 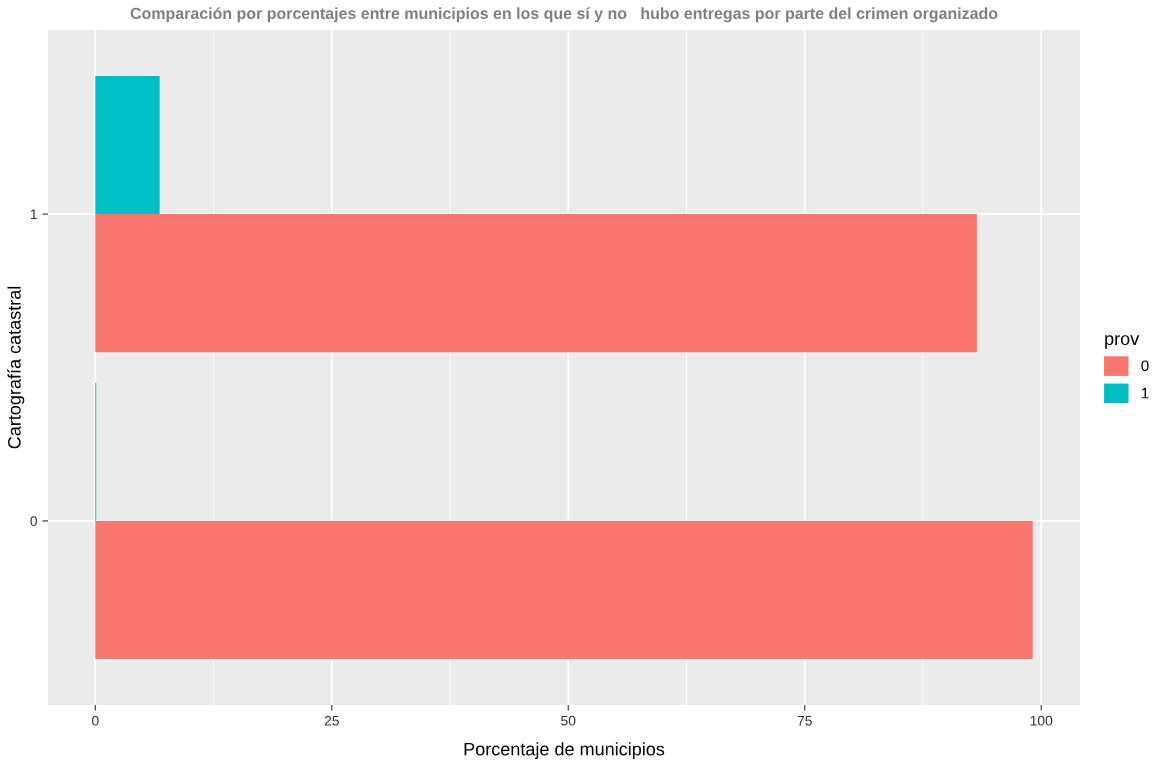 What do you see at coordinates (1145, 366) in the screenshot?
I see `legend-label: 0` at bounding box center [1145, 366].